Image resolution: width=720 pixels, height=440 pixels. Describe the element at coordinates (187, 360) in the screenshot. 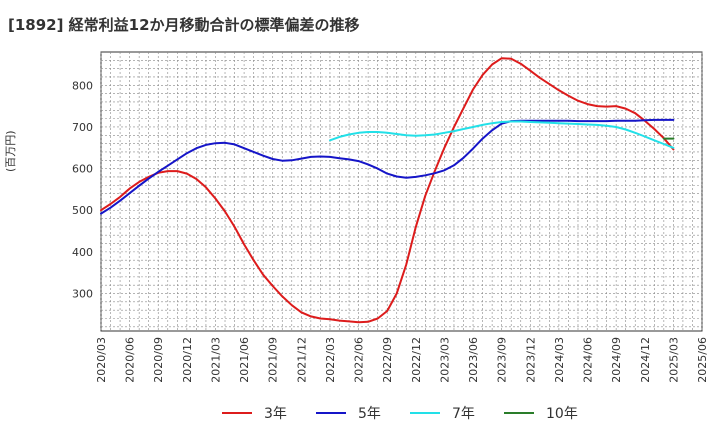

I see `x-tick-label: 2020/12` at that location.